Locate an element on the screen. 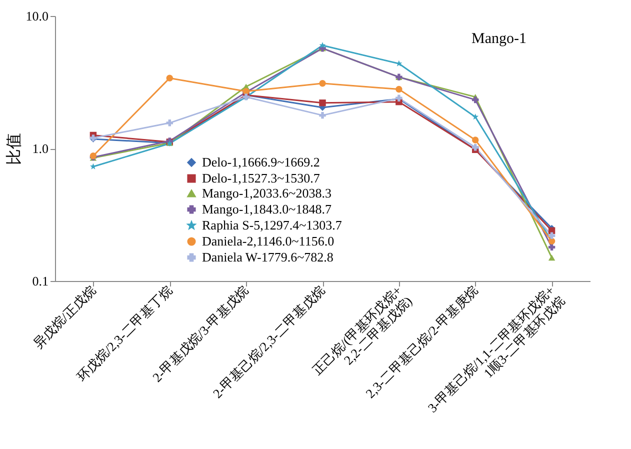 This screenshot has width=631, height=449. y-tick-label: 10.0 is located at coordinates (37, 16).